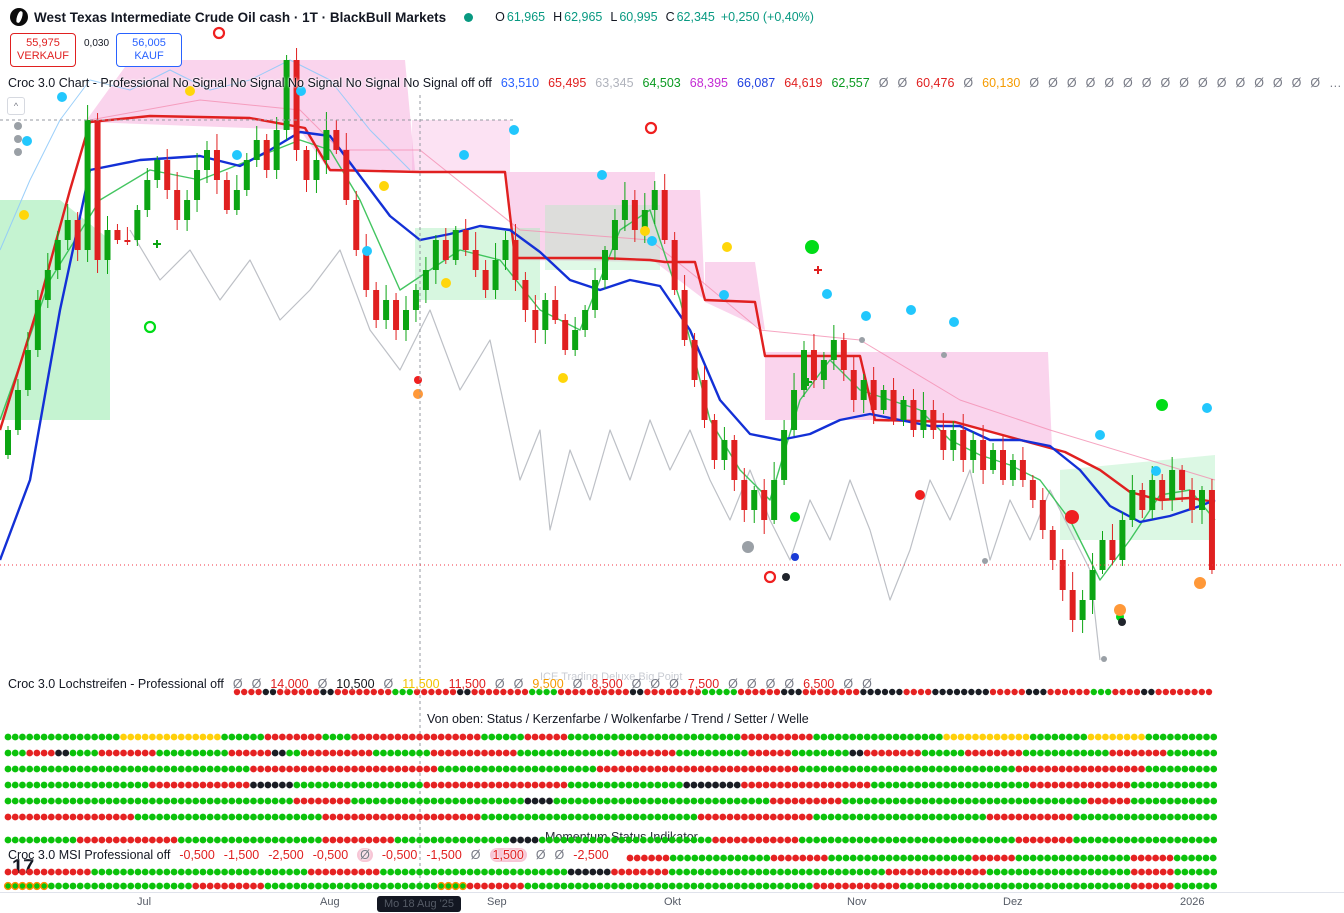  What do you see at coordinates (607, 684) in the screenshot?
I see `indicator-value: 8,500` at bounding box center [607, 684].